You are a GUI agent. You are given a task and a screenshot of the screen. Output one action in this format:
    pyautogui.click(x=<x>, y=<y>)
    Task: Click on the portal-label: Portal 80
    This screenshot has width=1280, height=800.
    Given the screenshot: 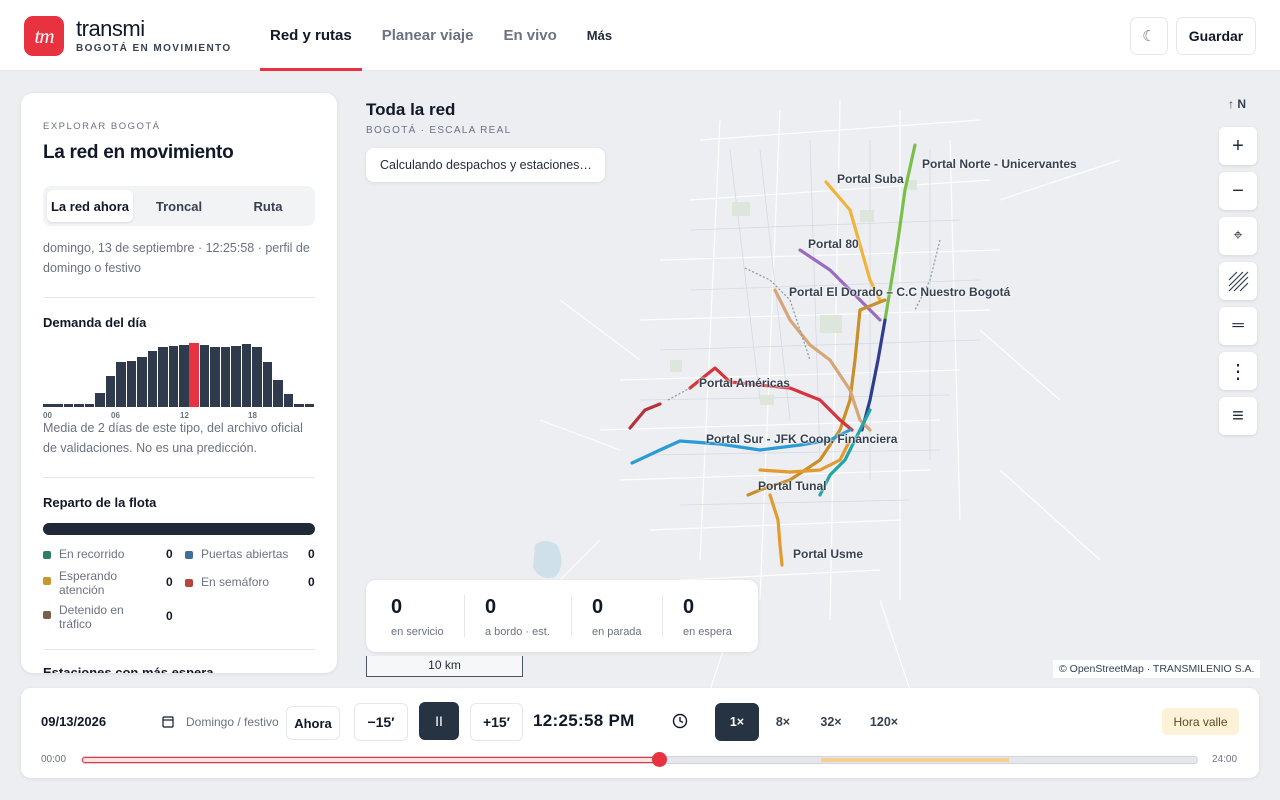 What is the action you would take?
    pyautogui.click(x=833, y=244)
    